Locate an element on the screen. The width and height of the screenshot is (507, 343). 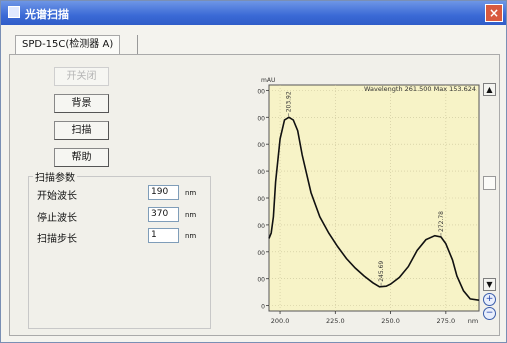
scan-step-input: 1 is located at coordinates (163, 235).